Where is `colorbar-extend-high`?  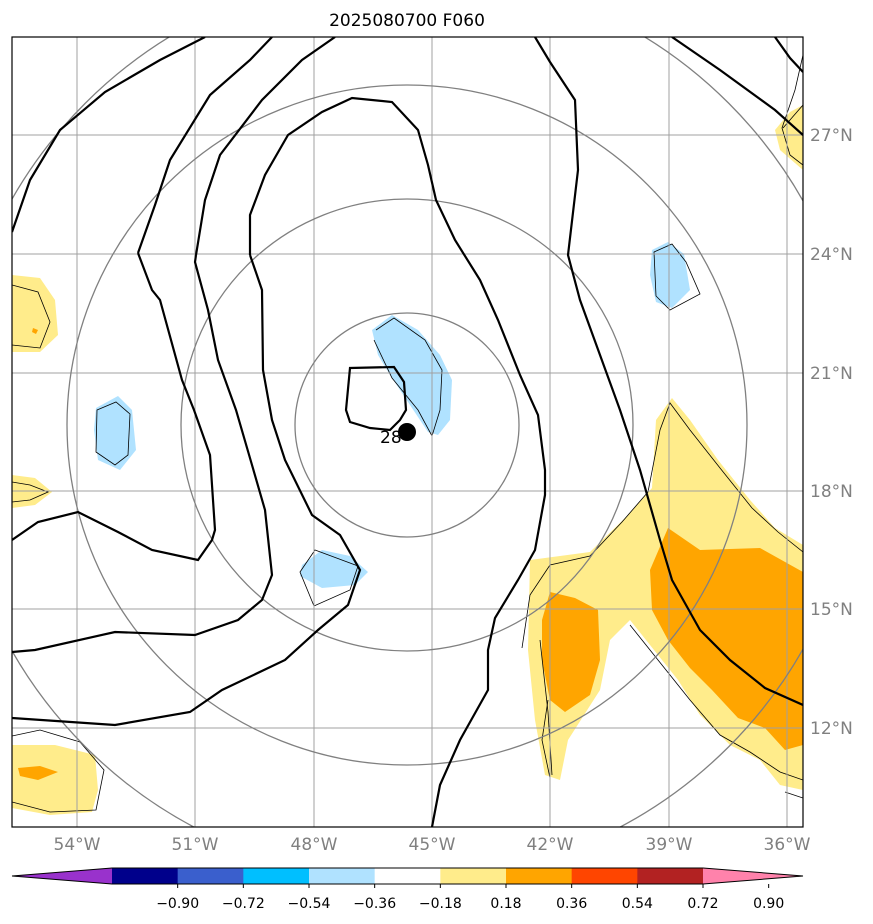
colorbar-extend-high is located at coordinates (753, 876).